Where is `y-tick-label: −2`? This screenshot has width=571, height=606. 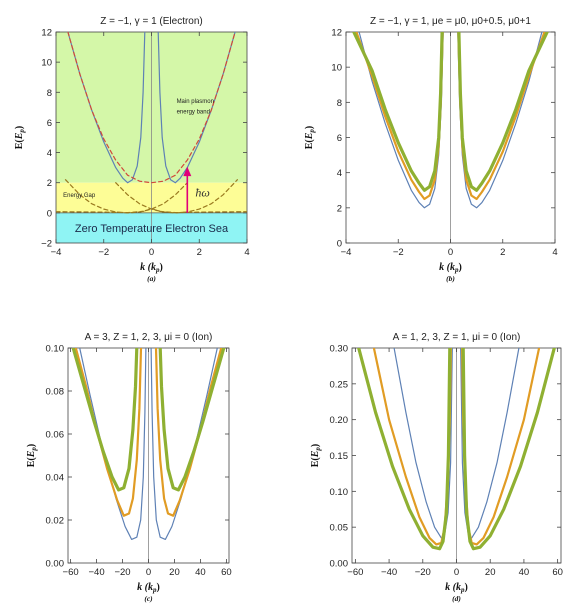 y-tick-label: −2 is located at coordinates (46, 244).